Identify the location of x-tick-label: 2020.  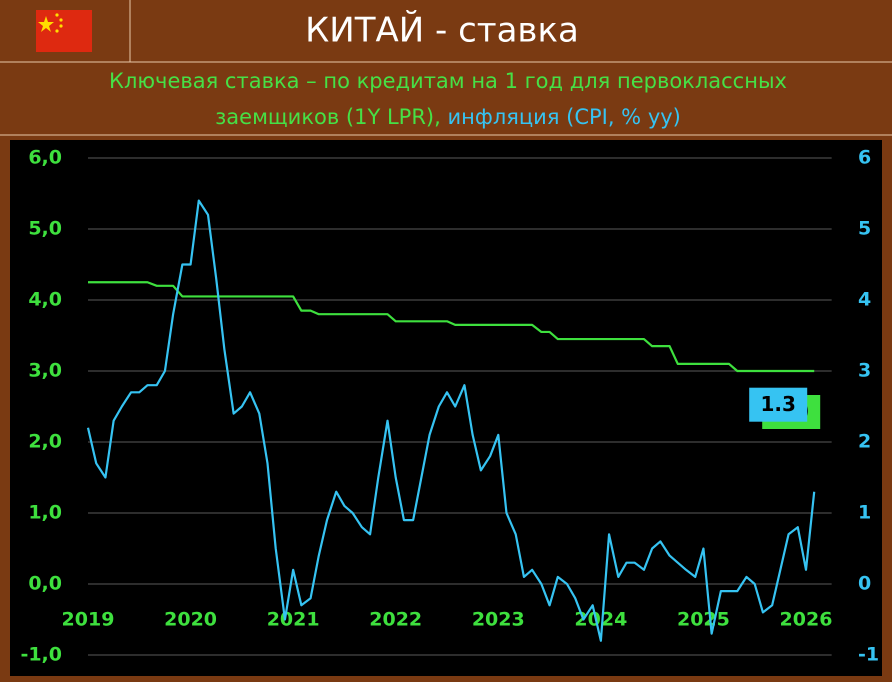
(190, 620).